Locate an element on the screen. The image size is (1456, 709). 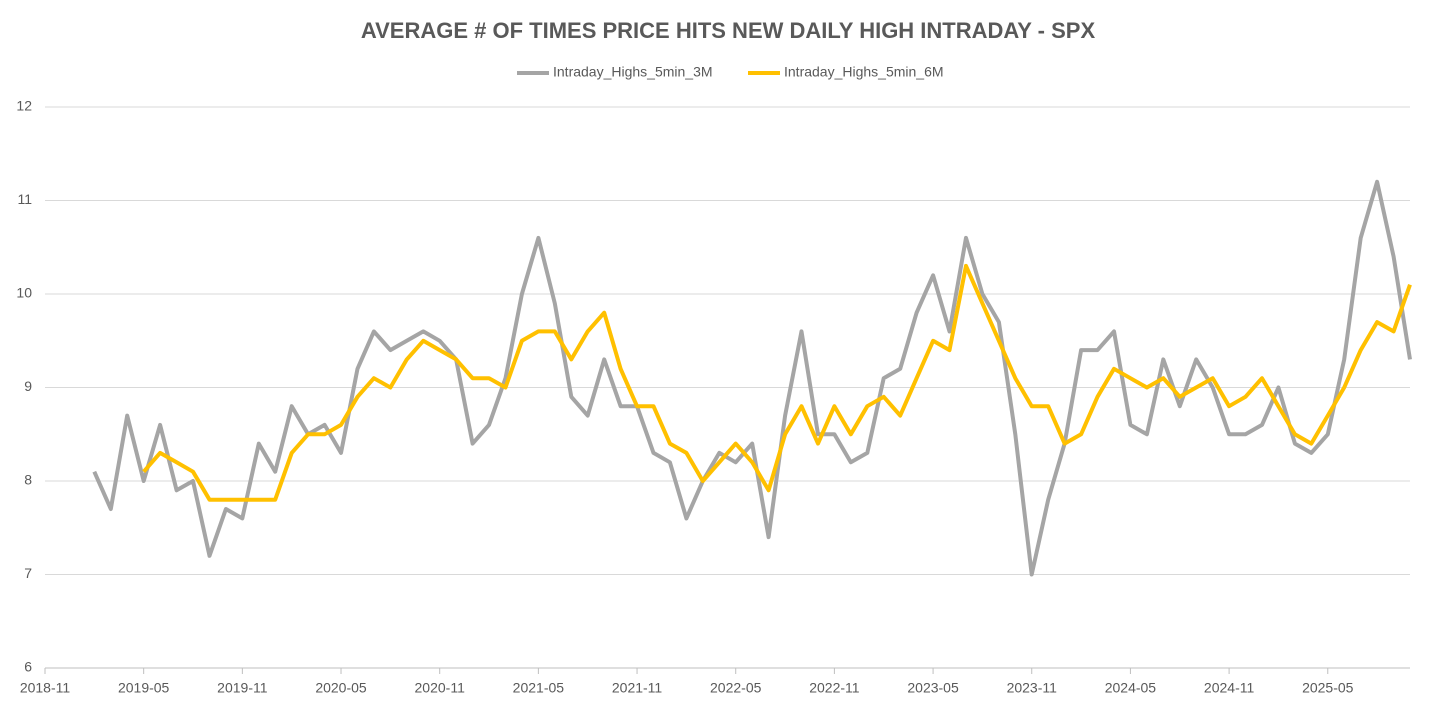
x-tick-label: 2021-11 is located at coordinates (637, 688).